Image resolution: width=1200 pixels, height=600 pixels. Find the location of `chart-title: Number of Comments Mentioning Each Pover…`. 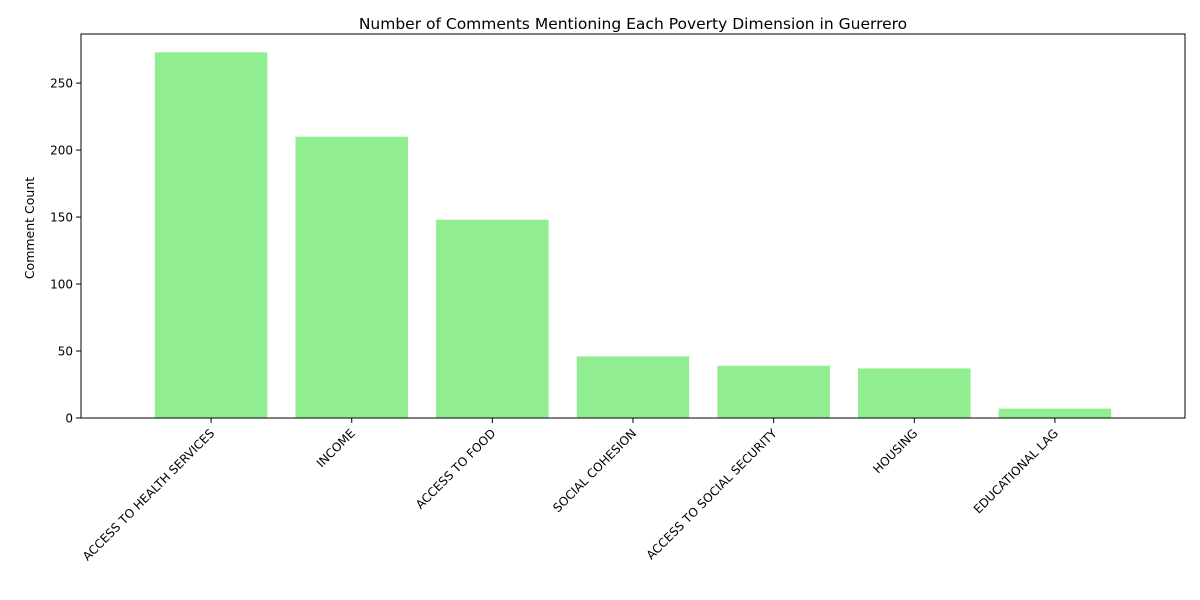

chart-title: Number of Comments Mentioning Each Pover… is located at coordinates (633, 24).